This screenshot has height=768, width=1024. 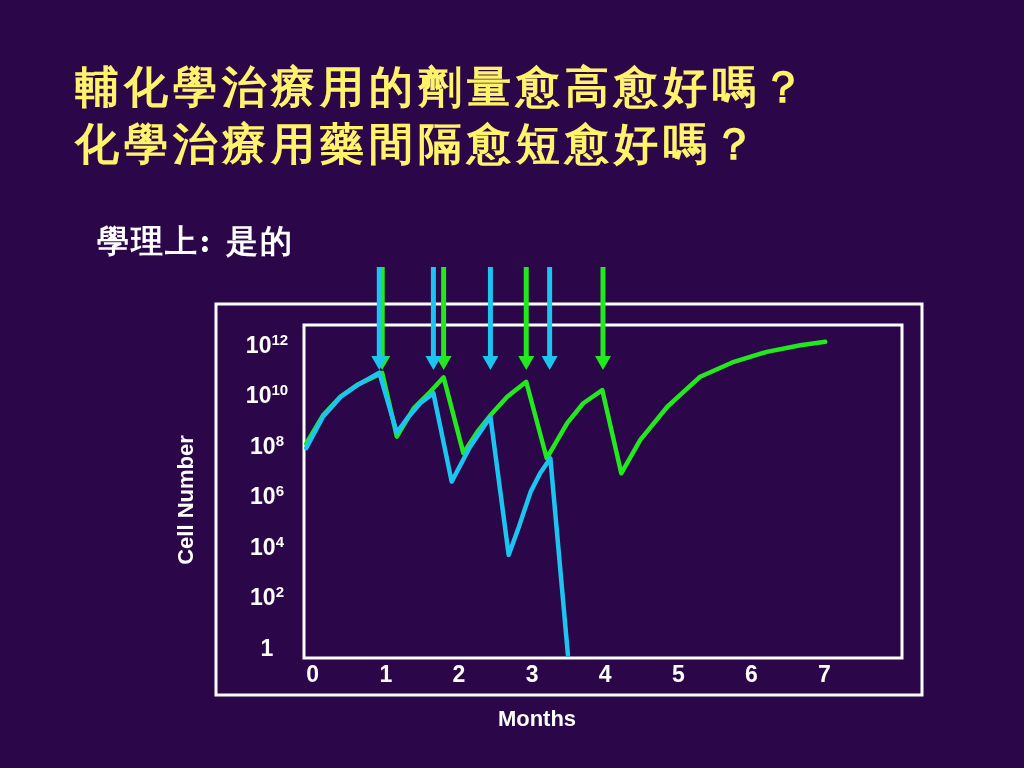 What do you see at coordinates (537, 718) in the screenshot?
I see `xlabel: Months` at bounding box center [537, 718].